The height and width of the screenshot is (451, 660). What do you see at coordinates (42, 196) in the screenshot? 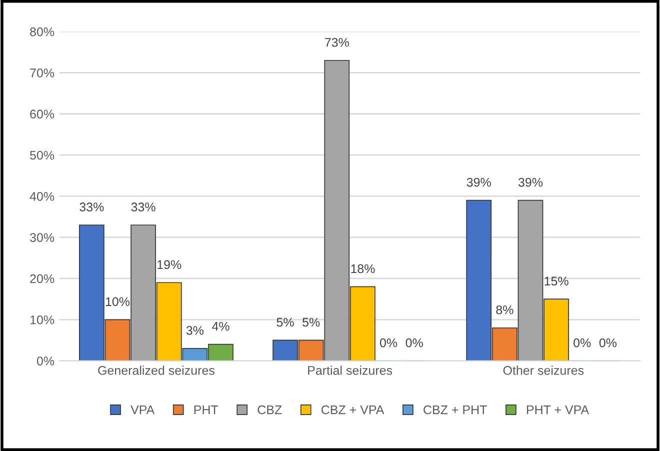
I see `y-tick-label: 40%` at bounding box center [42, 196].